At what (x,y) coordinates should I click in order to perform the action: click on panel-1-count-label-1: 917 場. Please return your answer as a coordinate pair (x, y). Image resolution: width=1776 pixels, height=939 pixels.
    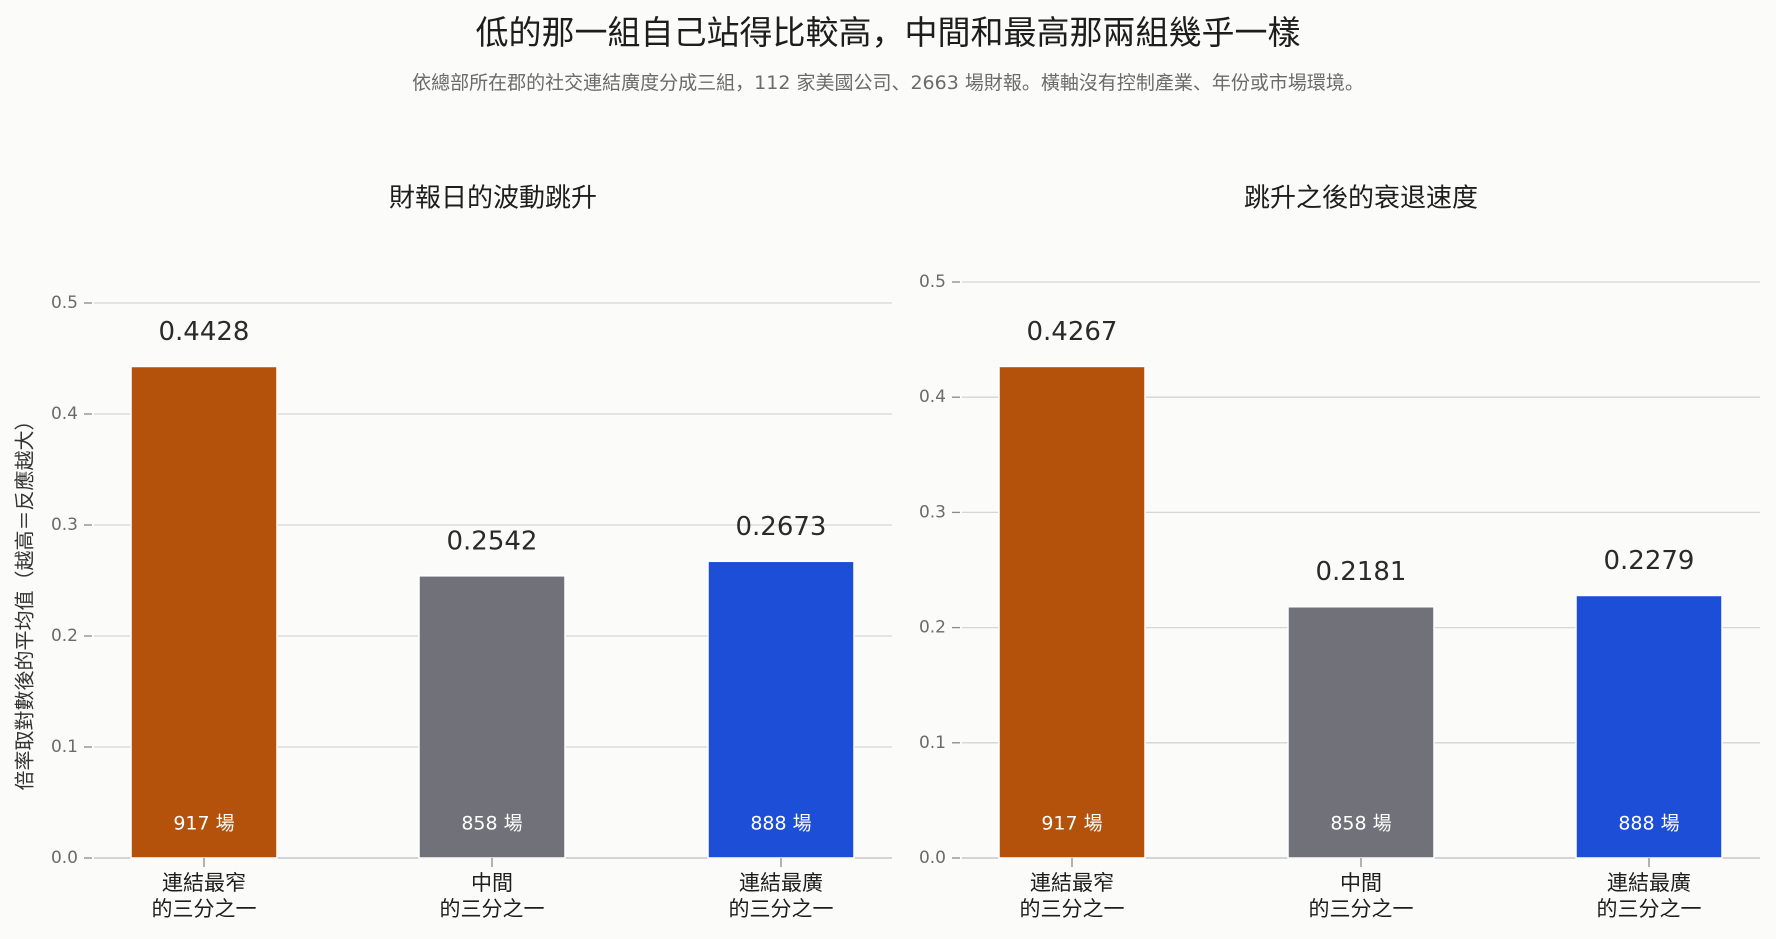
    Looking at the image, I should click on (203, 824).